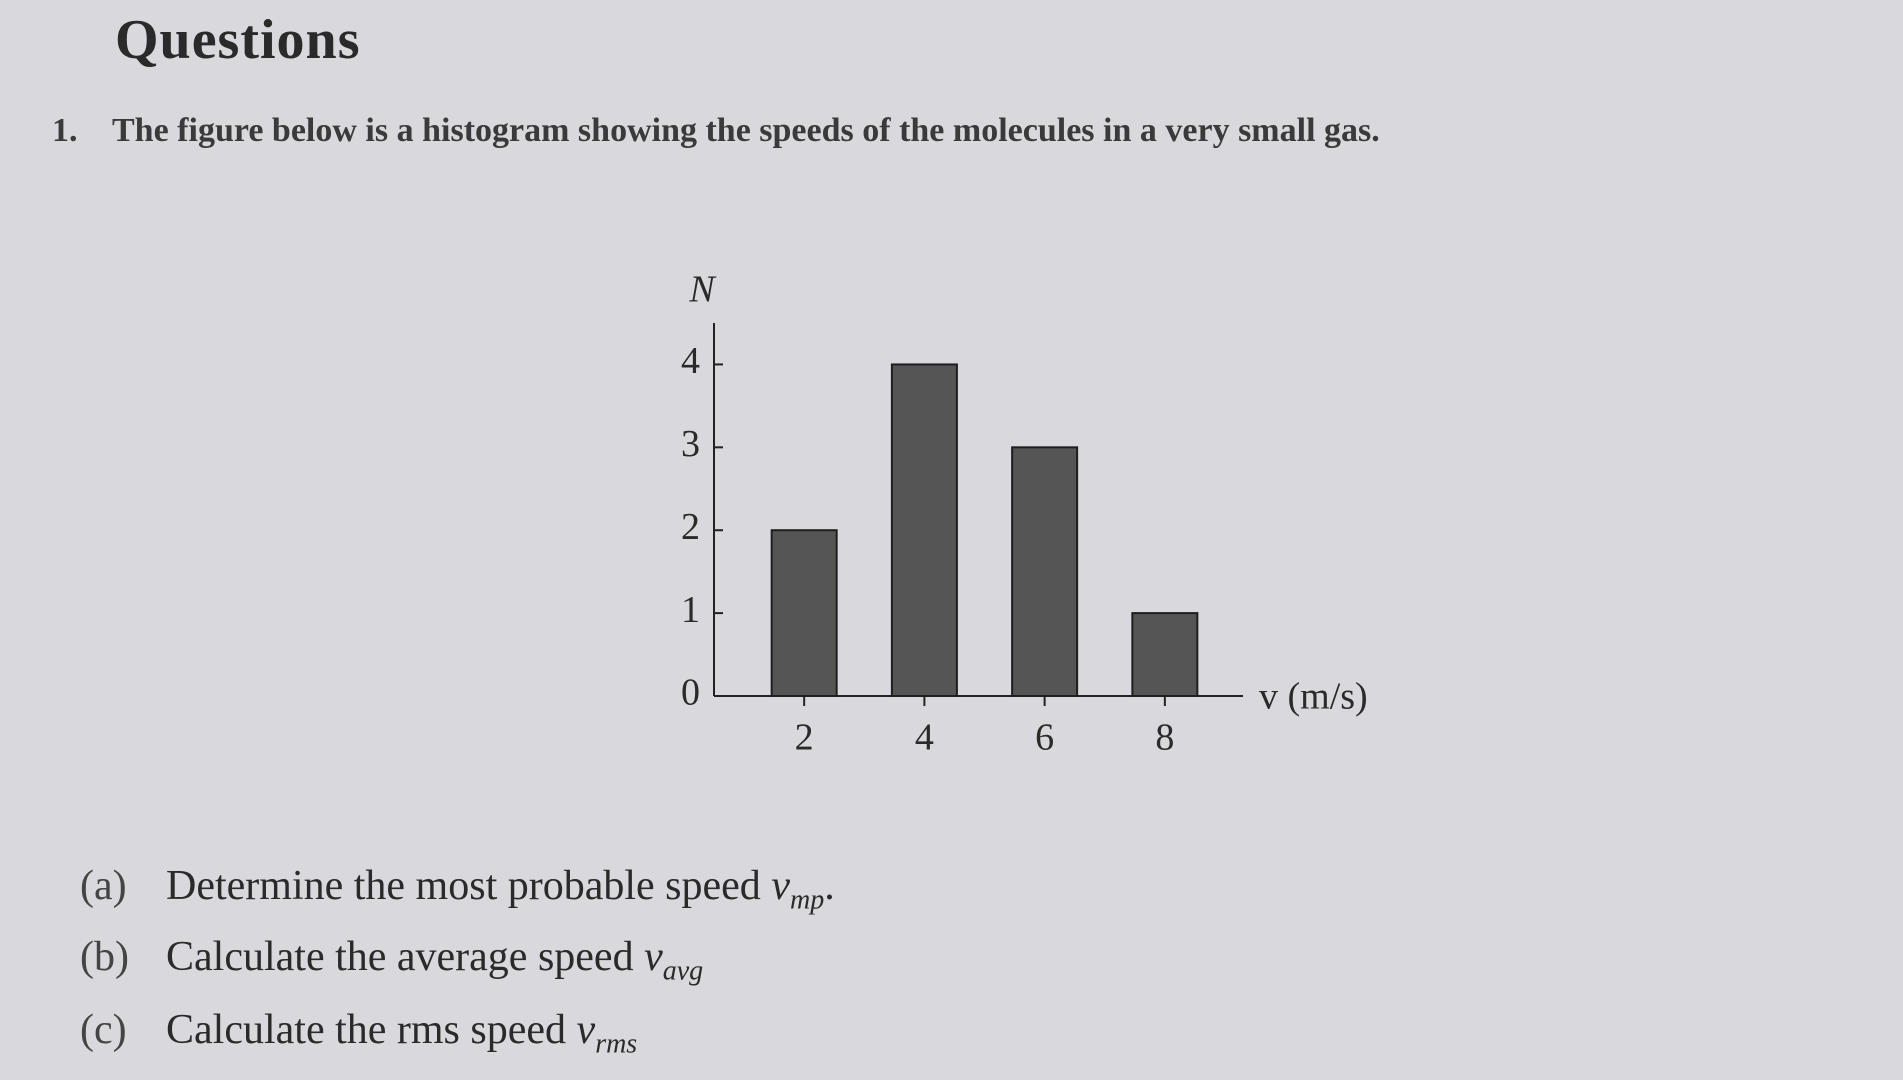 The height and width of the screenshot is (1080, 1903). What do you see at coordinates (65, 130) in the screenshot?
I see `question-number: 1.` at bounding box center [65, 130].